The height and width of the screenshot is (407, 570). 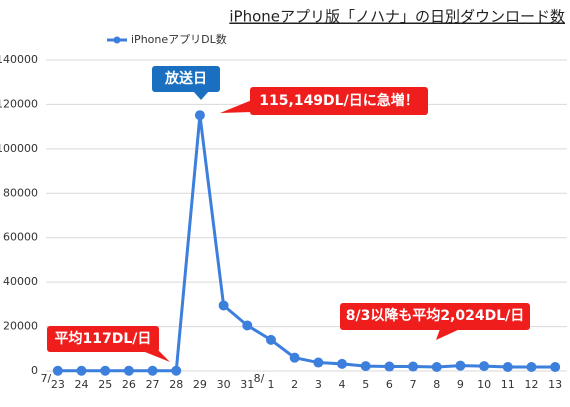 I want to click on legend-marker, so click(x=117, y=40).